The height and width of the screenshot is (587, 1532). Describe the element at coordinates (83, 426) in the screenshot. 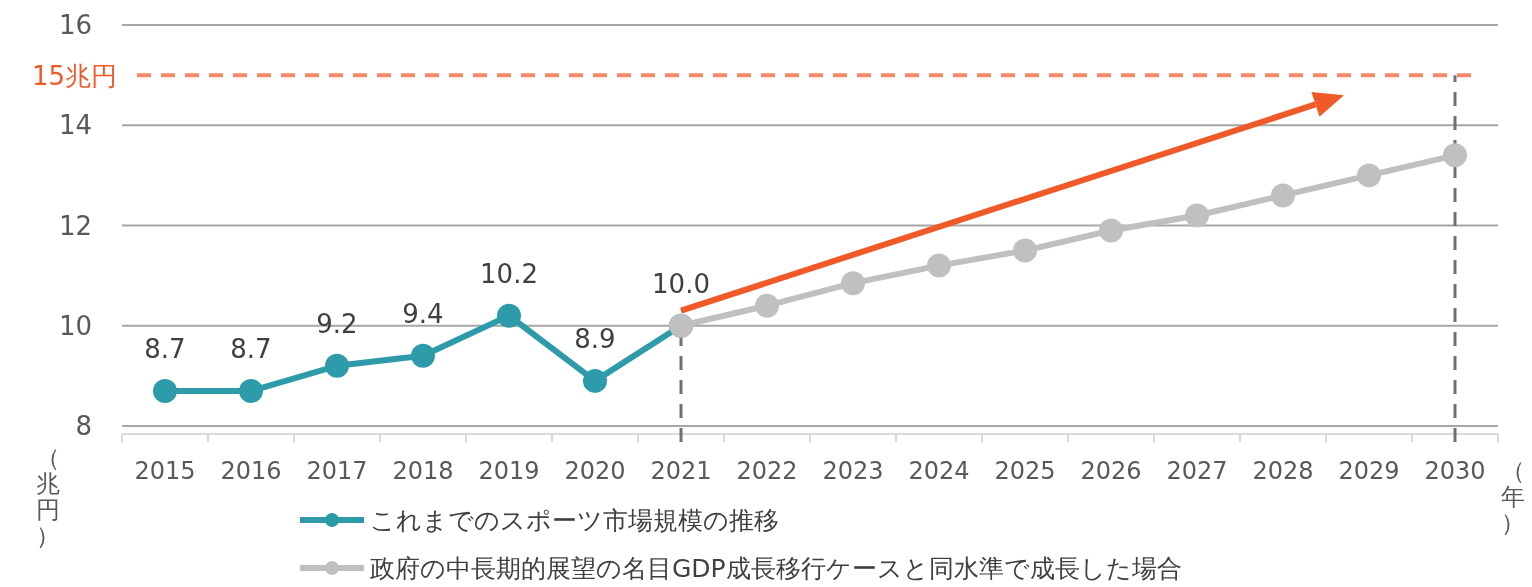

I see `y-tick-label: 8` at that location.